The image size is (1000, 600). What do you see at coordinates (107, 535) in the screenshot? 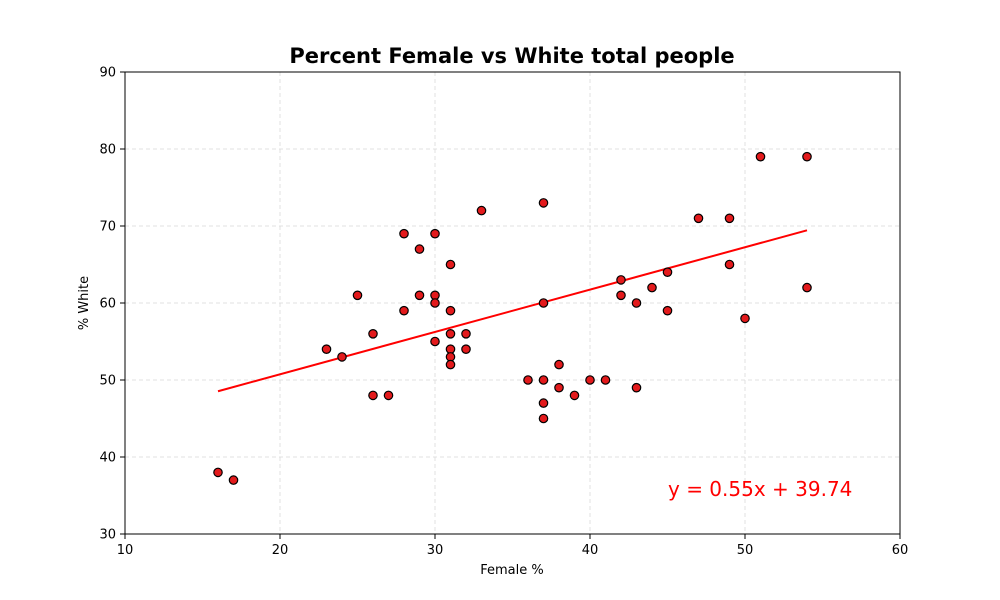
I see `y-tick-label: 30` at bounding box center [107, 535].